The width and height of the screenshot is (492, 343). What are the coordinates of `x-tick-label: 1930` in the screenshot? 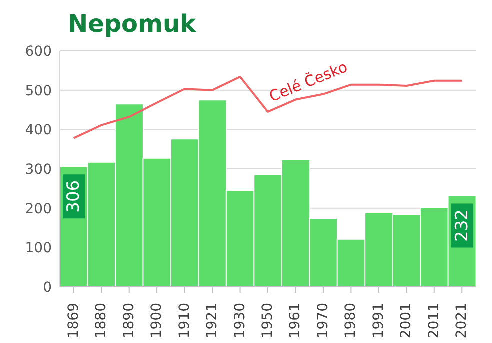 It's located at (240, 321).